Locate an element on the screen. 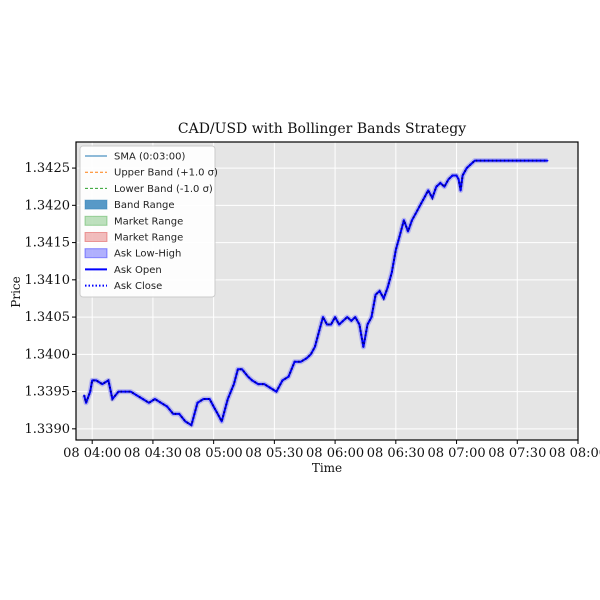 The height and width of the screenshot is (600, 600). legend-label: Ask Open is located at coordinates (138, 270).